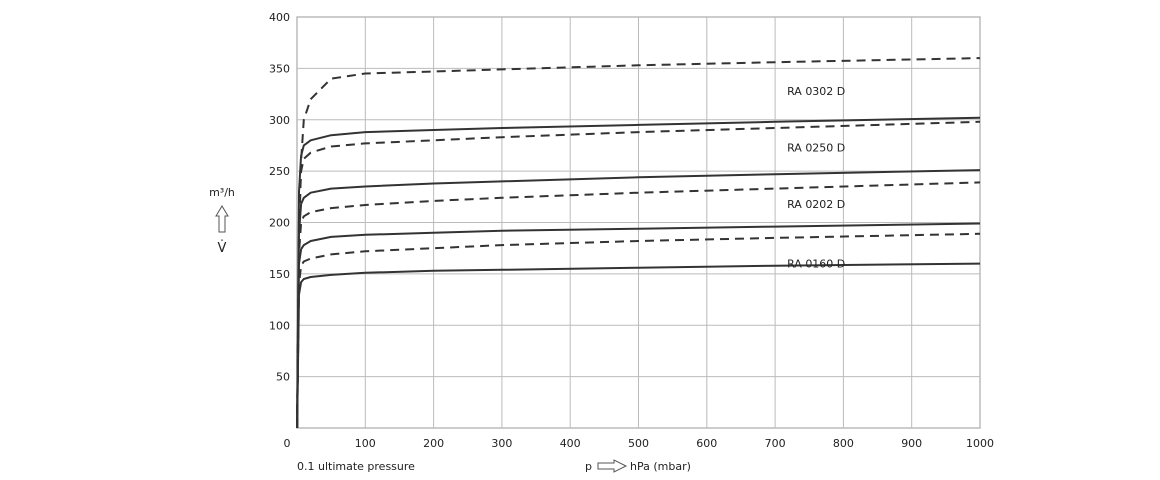 This screenshot has height=480, width=1160. What do you see at coordinates (816, 147) in the screenshot?
I see `model-label: RA 0250 D` at bounding box center [816, 147].